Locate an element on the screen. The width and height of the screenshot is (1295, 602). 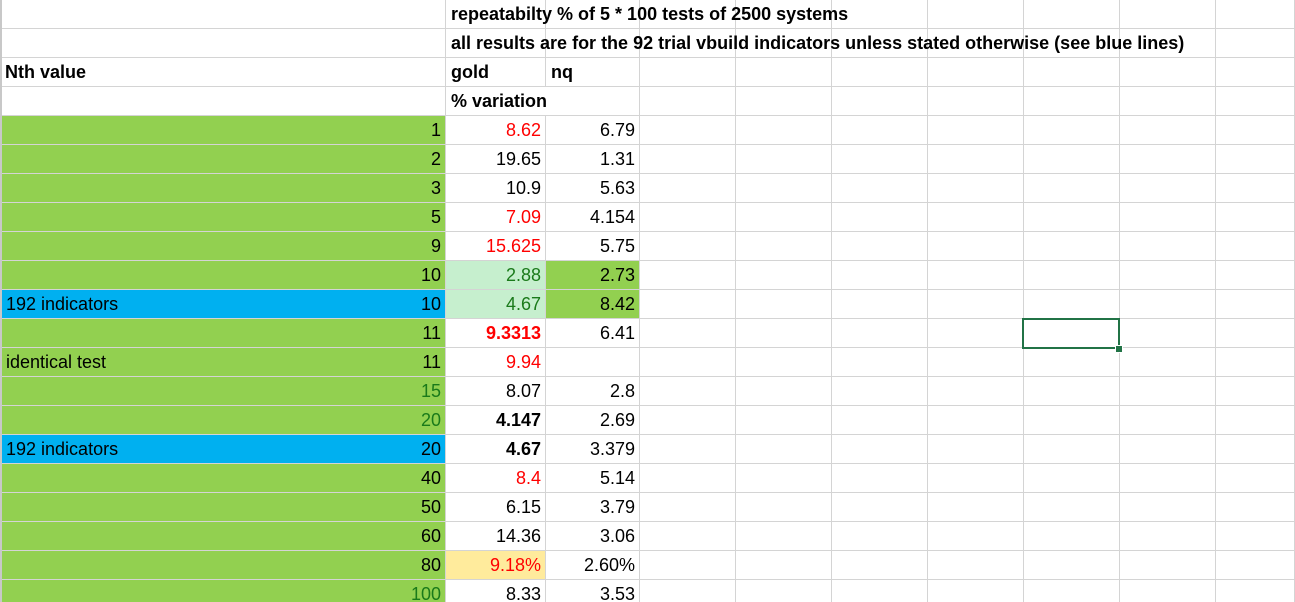
gold-cell: 9.94 is located at coordinates (496, 362).